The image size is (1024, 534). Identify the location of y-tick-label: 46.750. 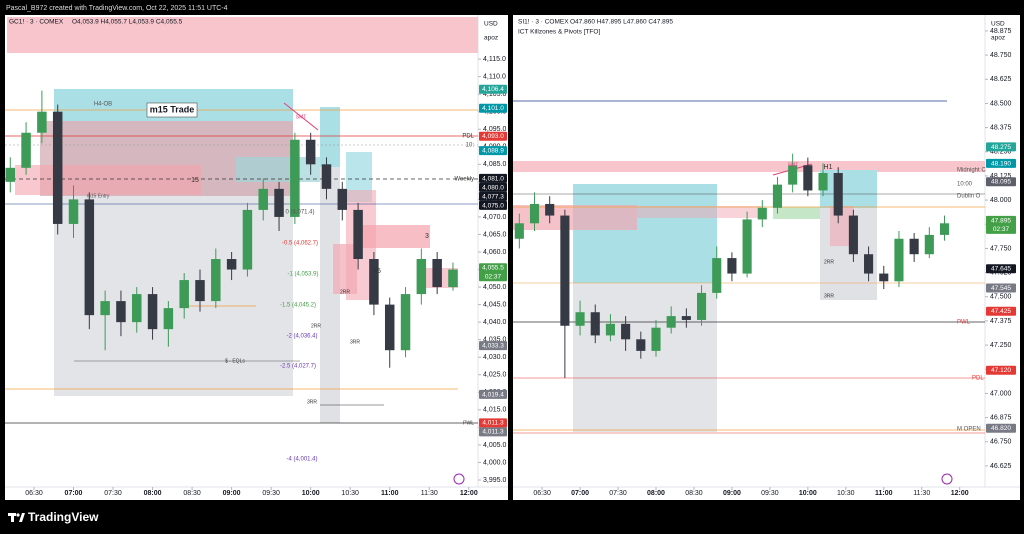
(1001, 442).